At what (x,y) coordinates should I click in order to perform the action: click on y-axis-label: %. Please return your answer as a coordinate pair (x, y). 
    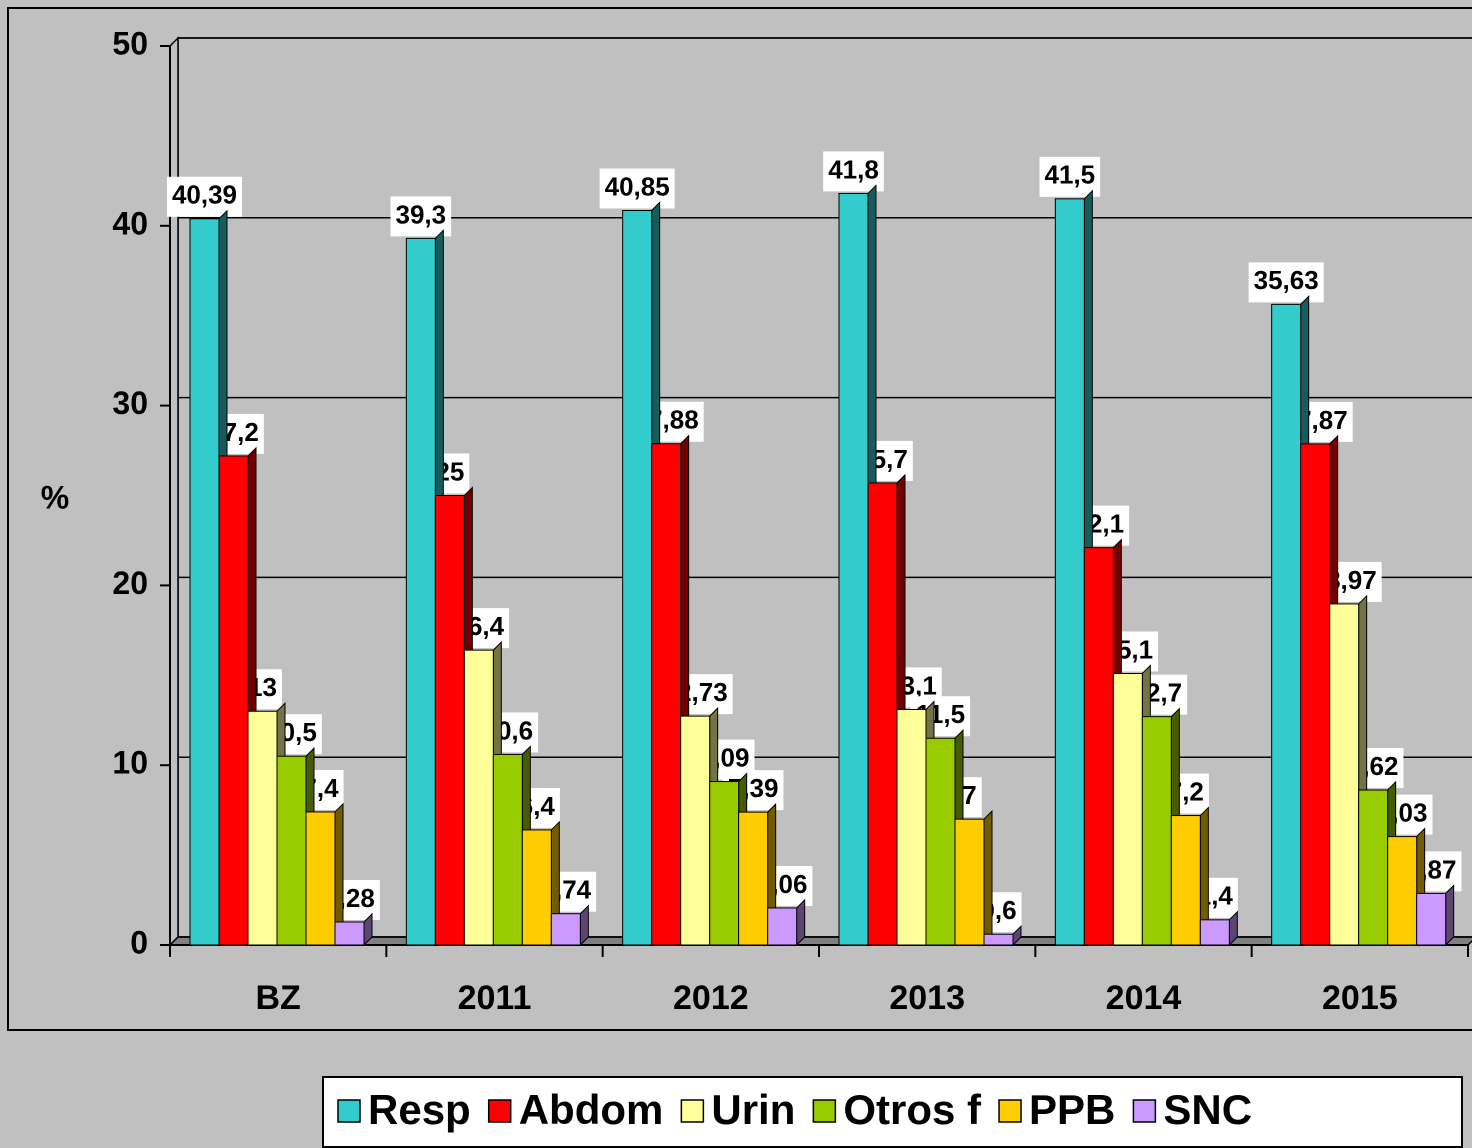
    Looking at the image, I should click on (55, 497).